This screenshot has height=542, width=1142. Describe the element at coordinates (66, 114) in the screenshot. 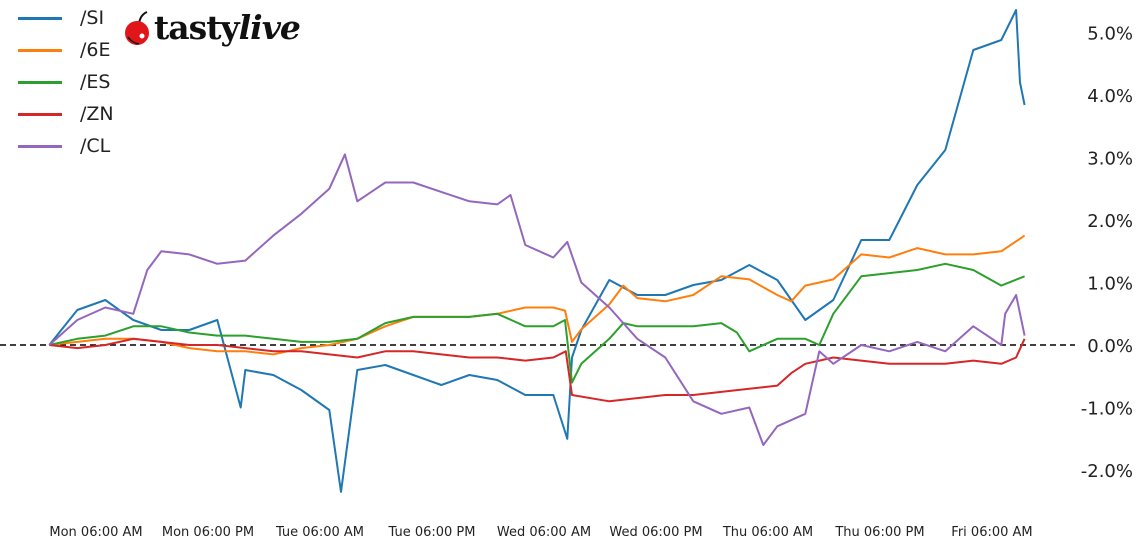

I see `legend-item-zn: /ZN` at that location.